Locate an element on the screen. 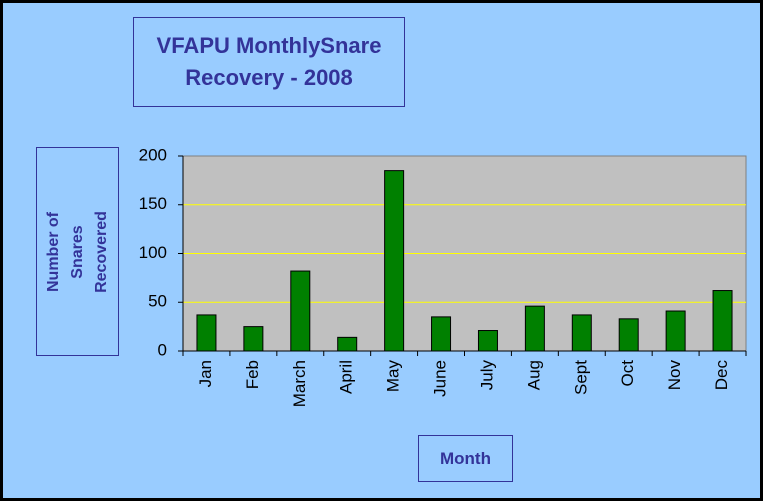 The height and width of the screenshot is (501, 763). y-tick-label: 100 is located at coordinates (153, 252).